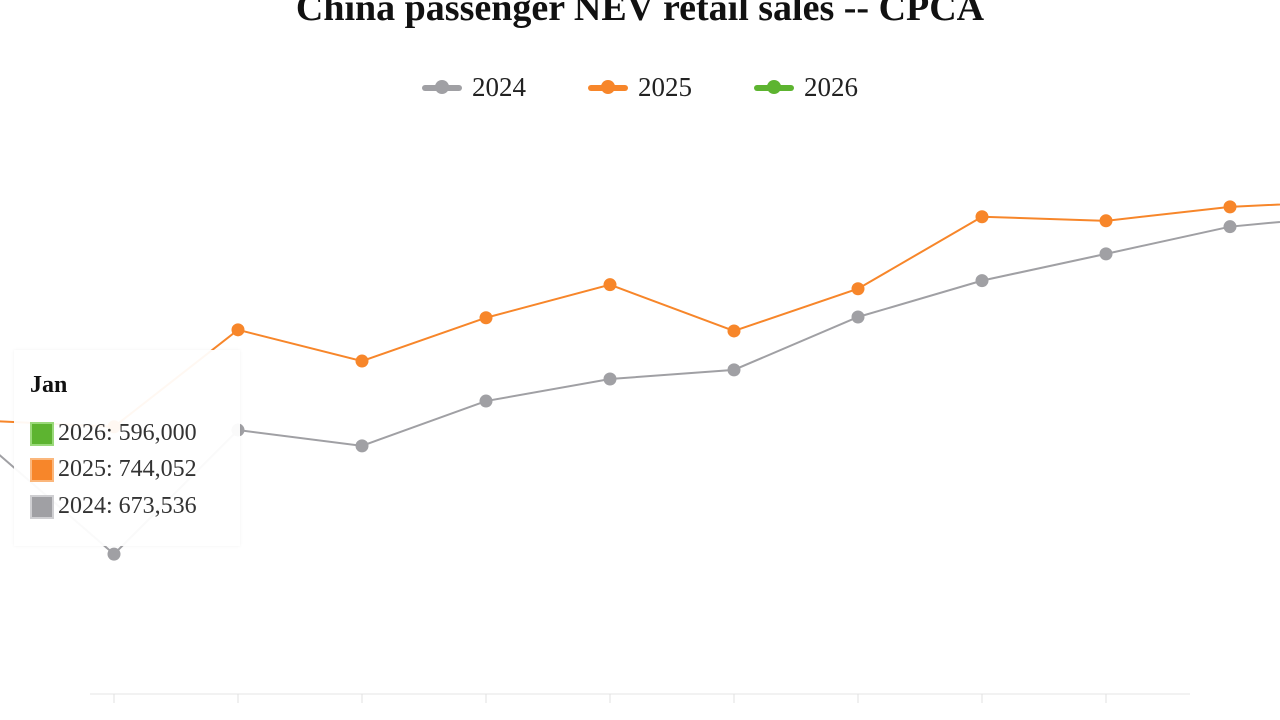 This screenshot has width=1280, height=720. I want to click on tooltip-row-2024: 2024: 673,536, so click(113, 506).